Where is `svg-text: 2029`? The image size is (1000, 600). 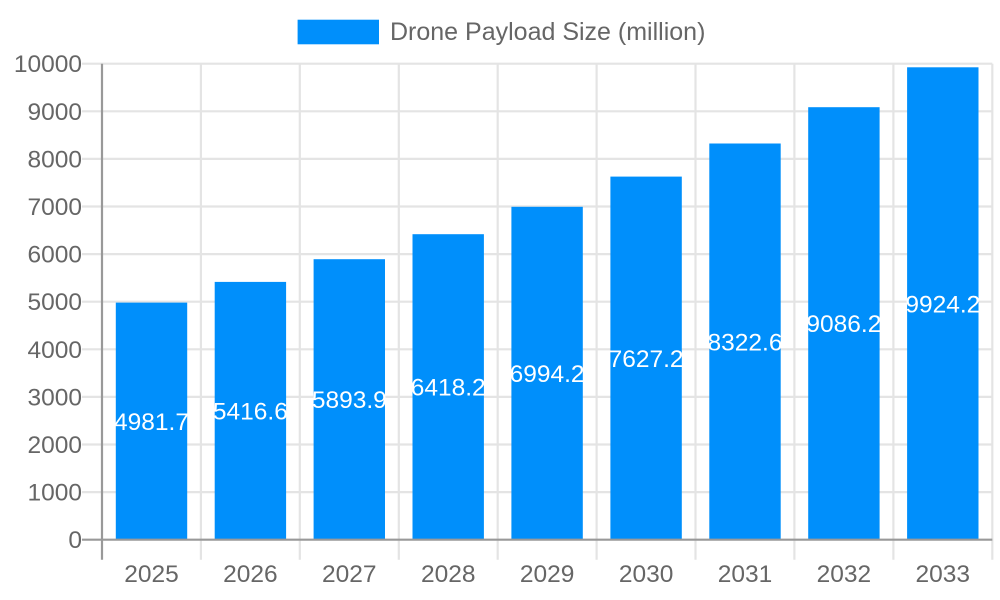
svg-text: 2029 is located at coordinates (547, 574).